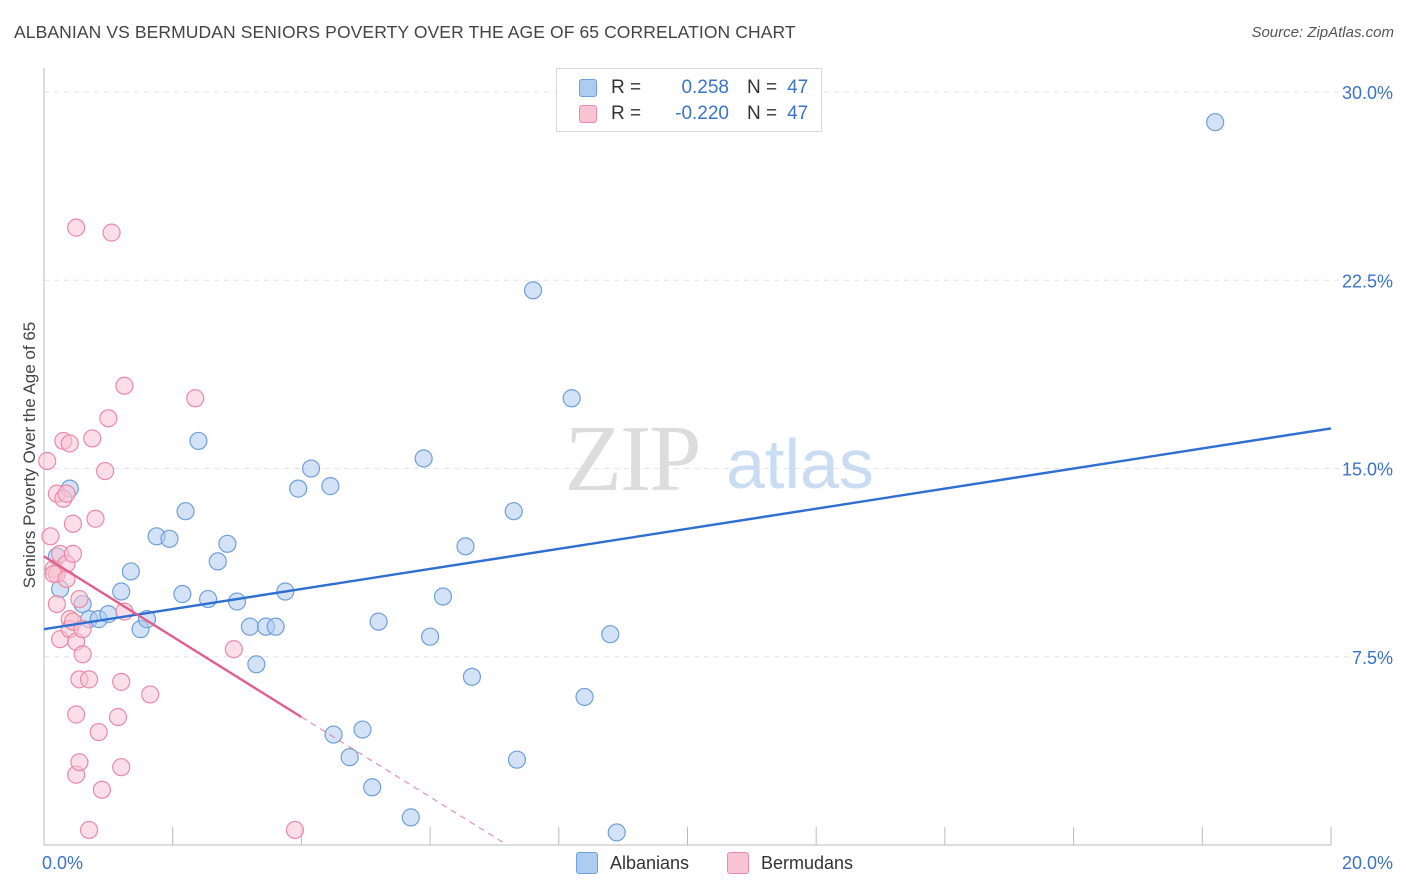 This screenshot has width=1406, height=892. What do you see at coordinates (29, 455) in the screenshot?
I see `y-axis-title: Seniors Poverty Over the Age of 65` at bounding box center [29, 455].